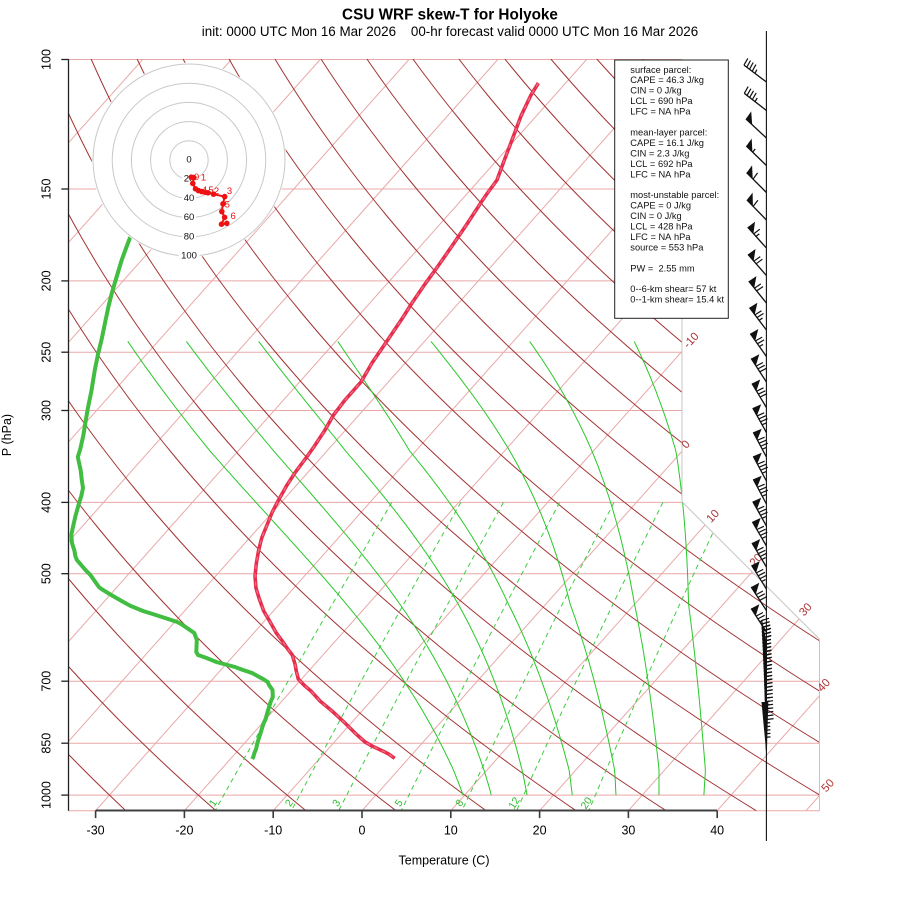 The height and width of the screenshot is (905, 900). Describe the element at coordinates (661, 227) in the screenshot. I see `svg-text: LCL = 428 hPa` at that location.